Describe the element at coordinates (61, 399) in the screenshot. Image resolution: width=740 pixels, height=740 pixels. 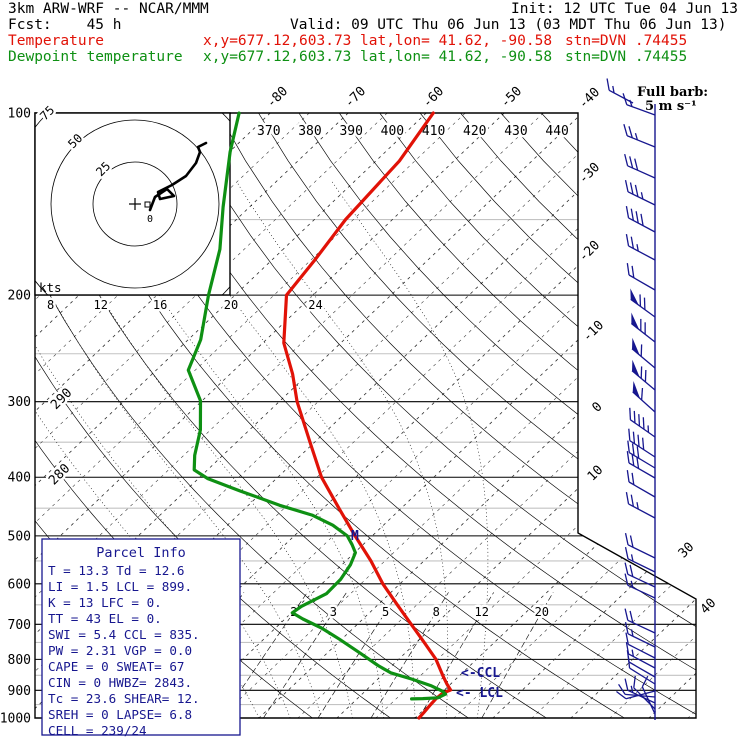
I see `theta-left-label: 290` at that location.